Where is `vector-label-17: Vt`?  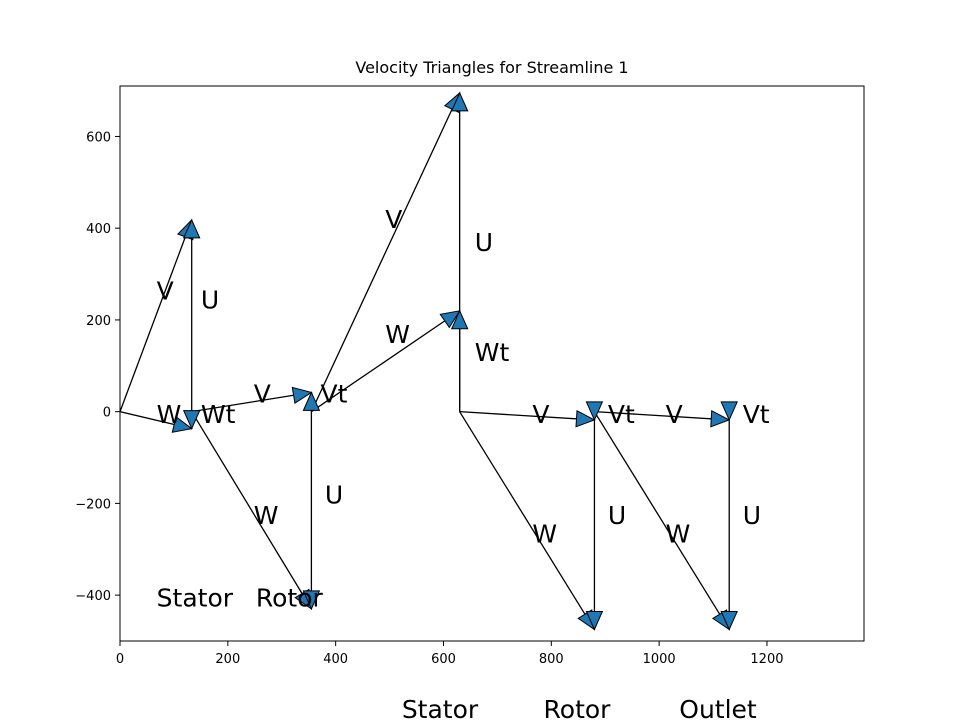
vector-label-17: Vt is located at coordinates (756, 414).